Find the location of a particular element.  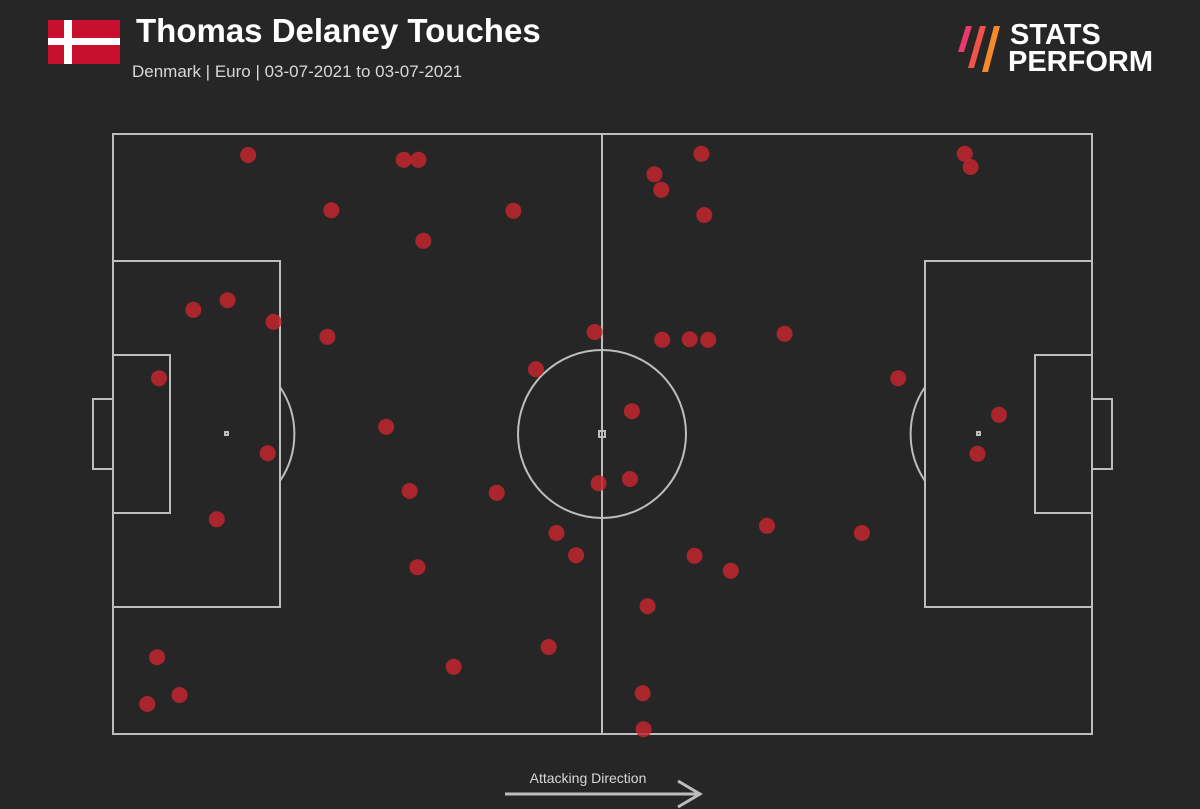

annotation: Attacking Direction is located at coordinates (588, 778).